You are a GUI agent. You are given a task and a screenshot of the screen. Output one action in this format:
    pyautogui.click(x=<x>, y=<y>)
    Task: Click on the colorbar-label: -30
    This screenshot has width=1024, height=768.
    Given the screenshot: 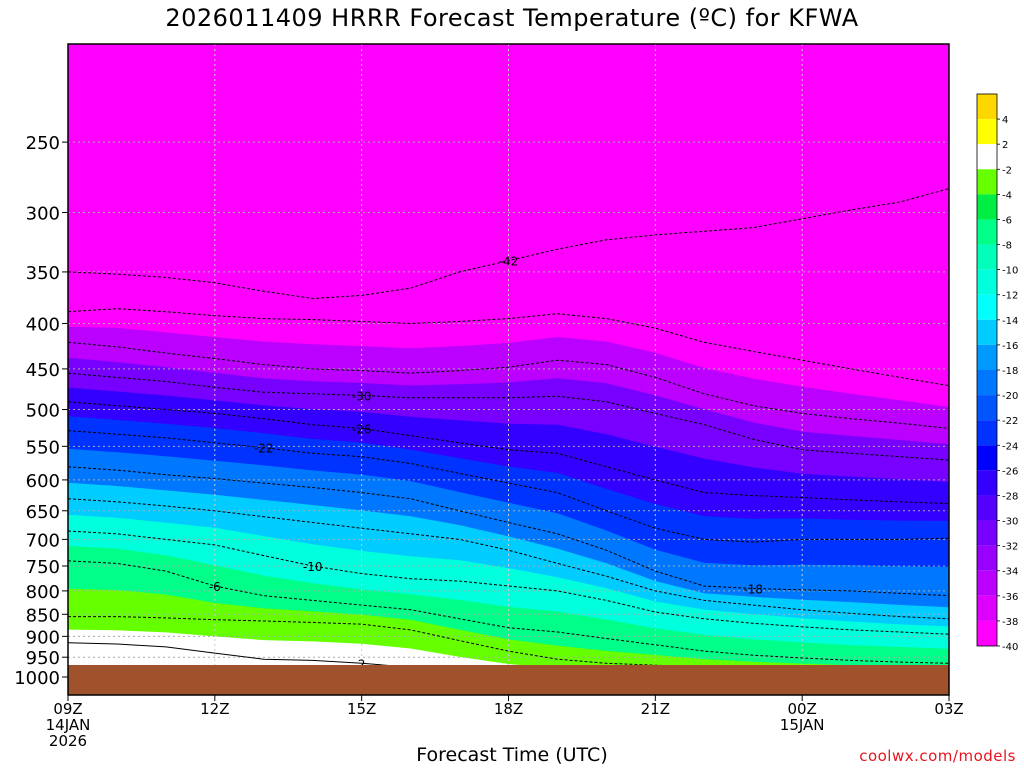 What is the action you would take?
    pyautogui.click(x=1010, y=522)
    